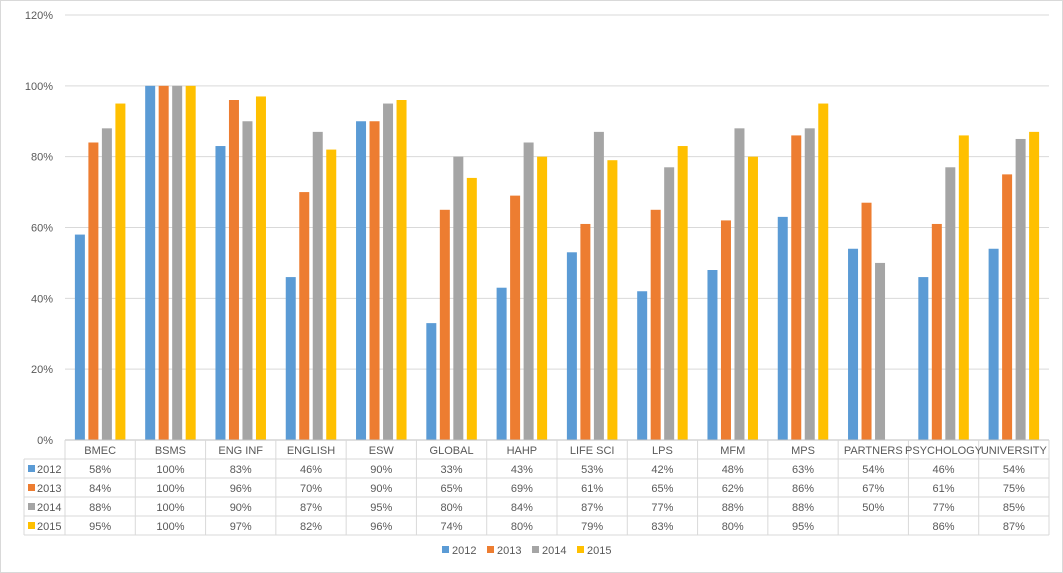  Describe the element at coordinates (592, 527) in the screenshot. I see `table-value: 79%` at that location.